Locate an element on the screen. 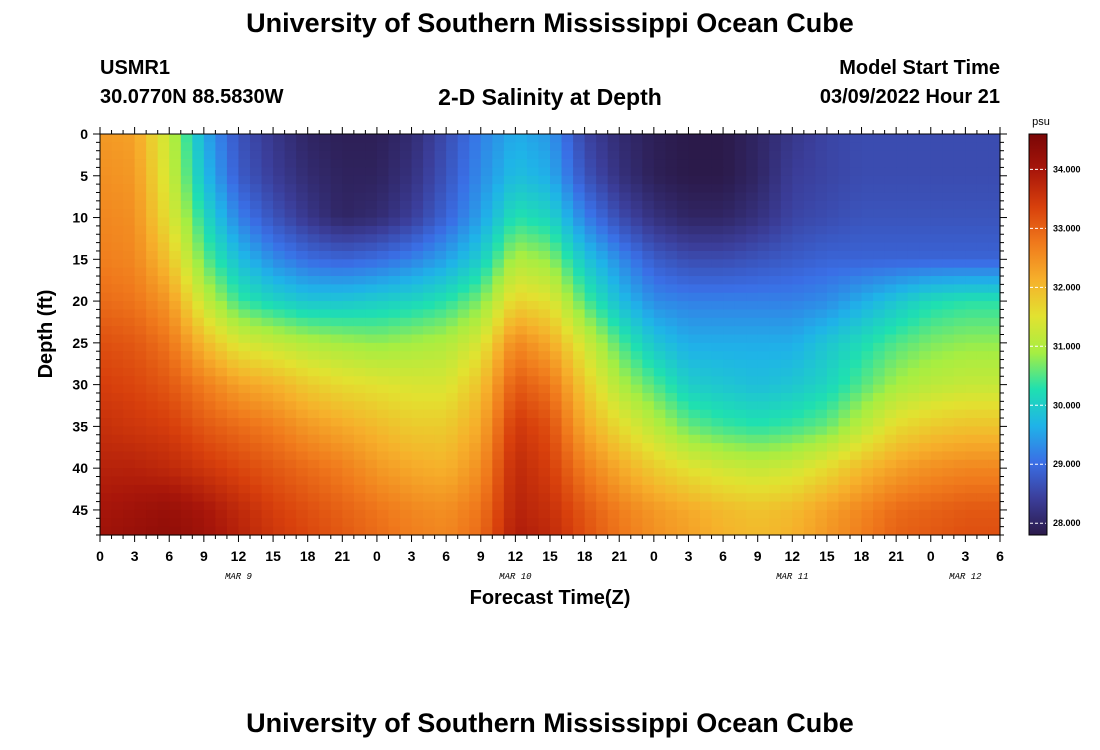  x-tick-label: 0 is located at coordinates (377, 556).